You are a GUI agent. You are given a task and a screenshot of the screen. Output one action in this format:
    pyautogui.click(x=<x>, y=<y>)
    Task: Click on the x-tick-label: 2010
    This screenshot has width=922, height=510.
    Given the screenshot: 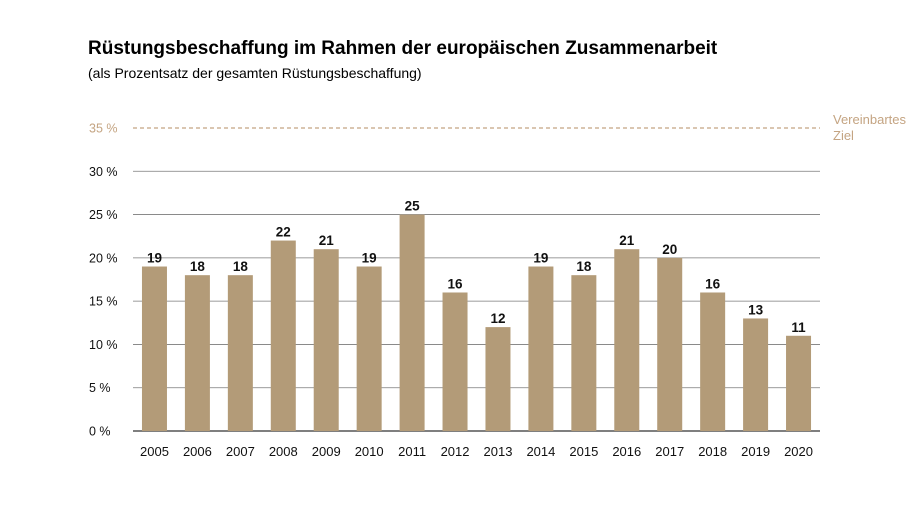 What is the action you would take?
    pyautogui.click(x=369, y=451)
    